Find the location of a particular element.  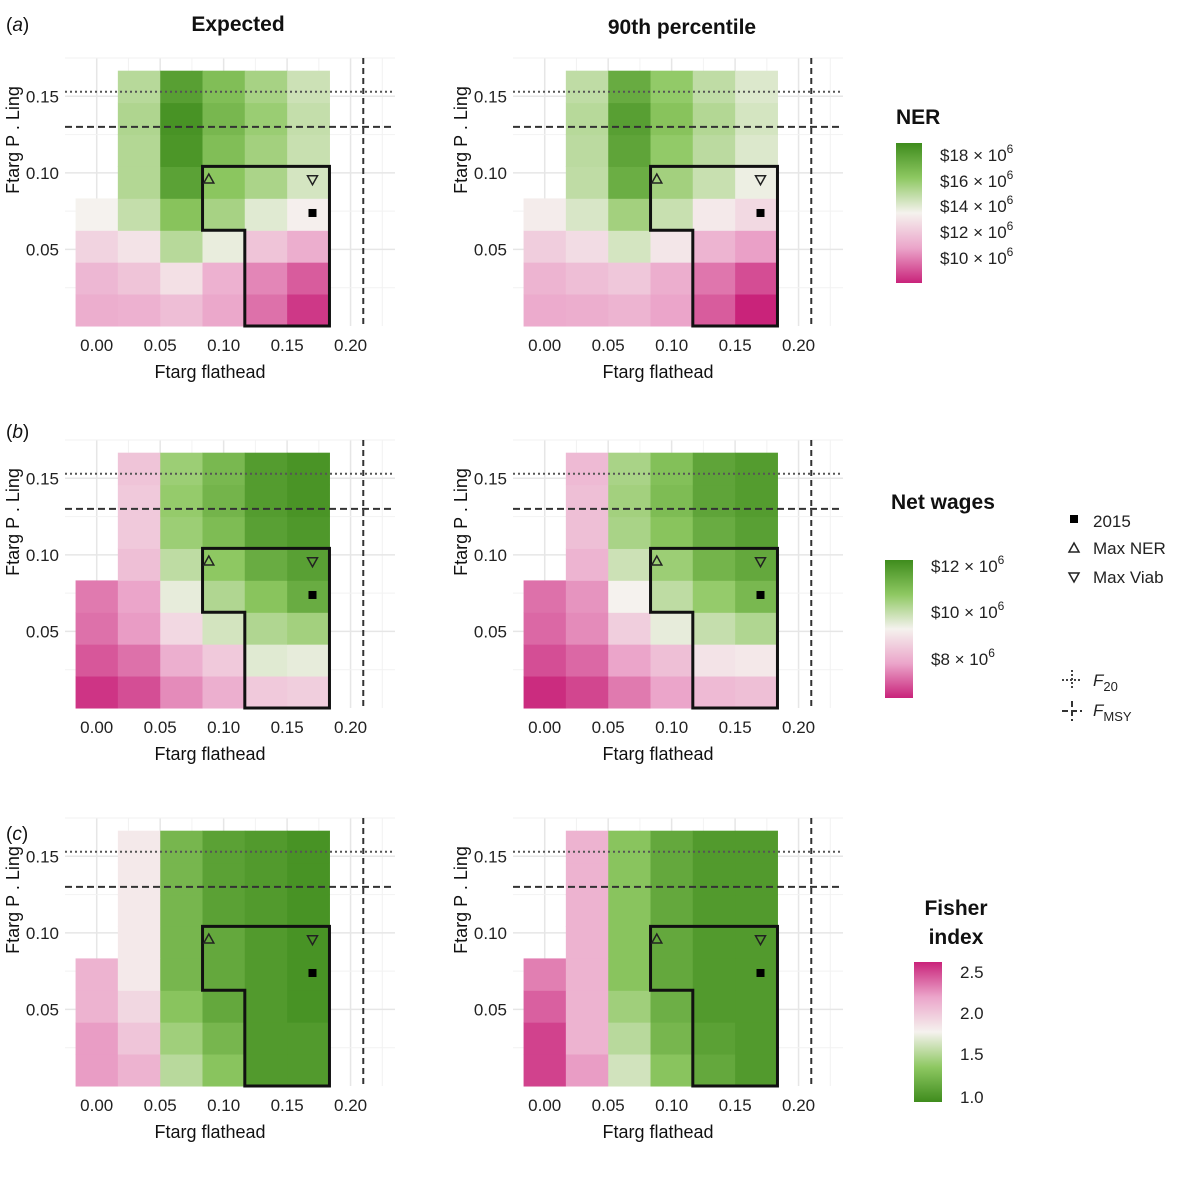

legend-fisher: Fisher index 2.5 2.0 1.5 1.0 is located at coordinates (951, 1002).